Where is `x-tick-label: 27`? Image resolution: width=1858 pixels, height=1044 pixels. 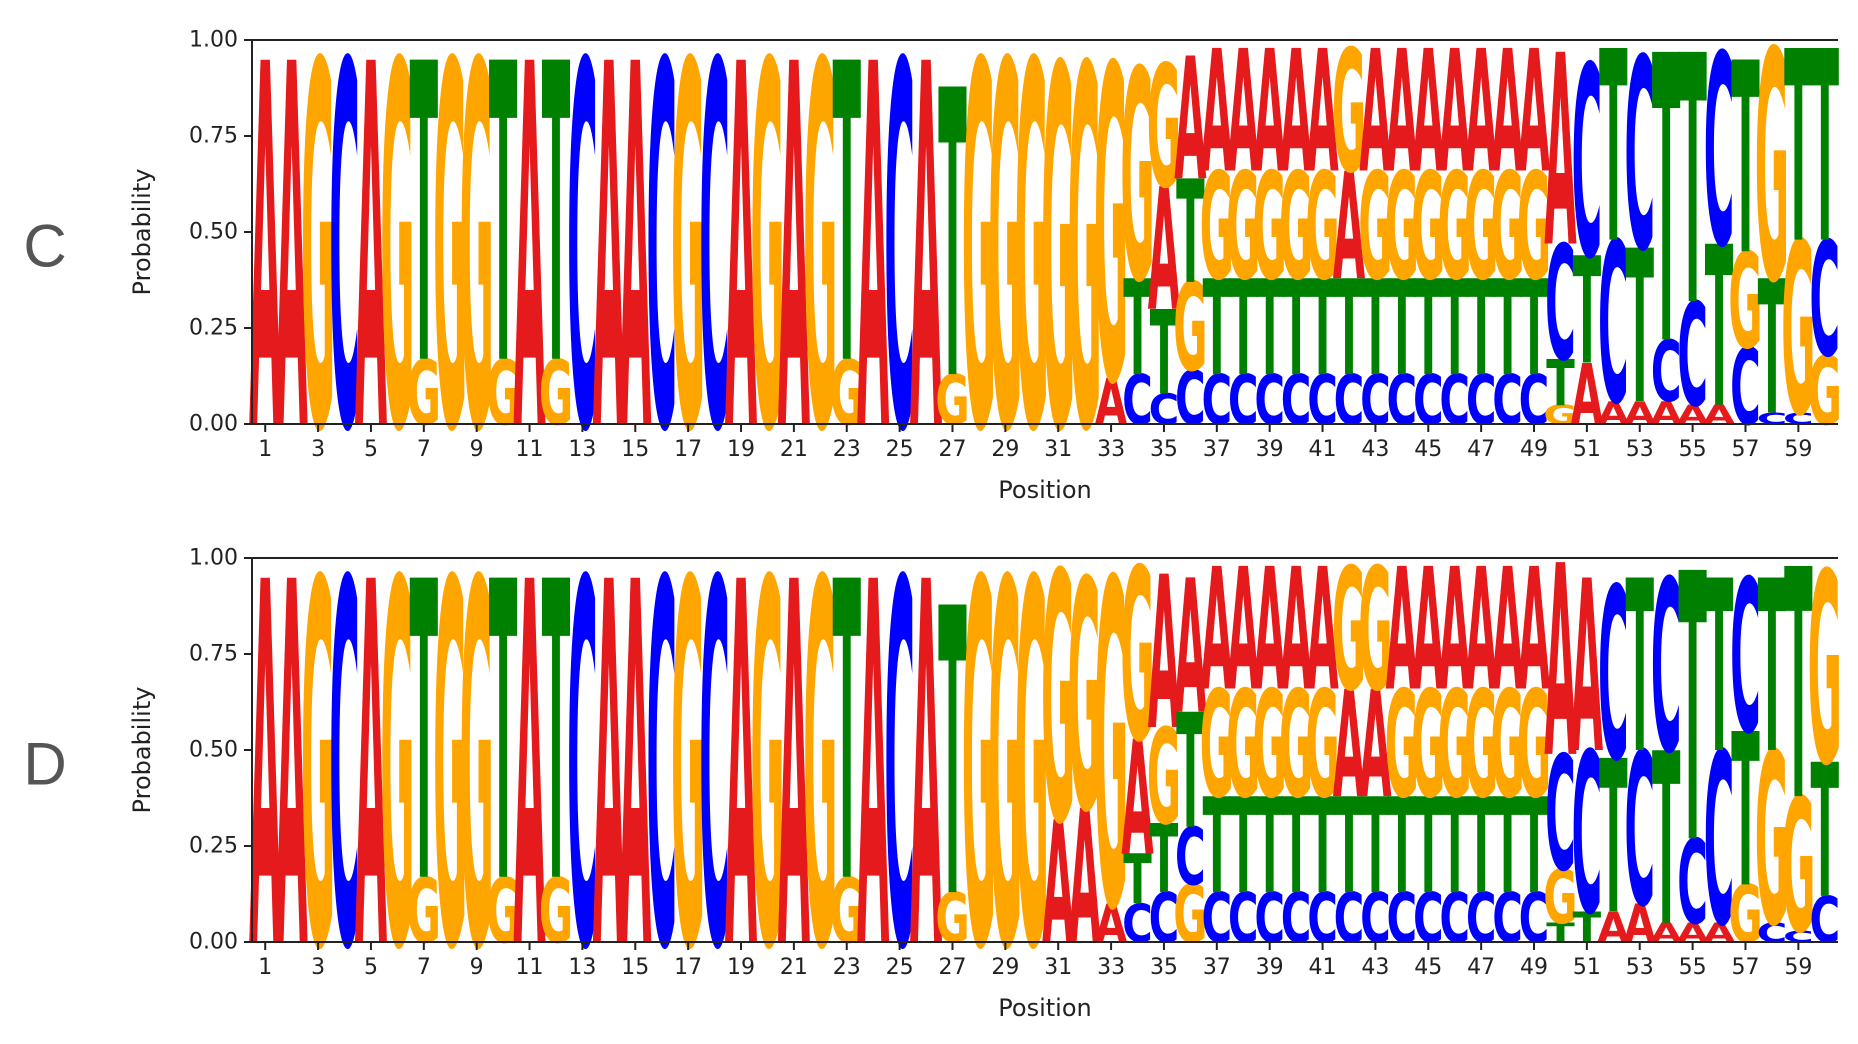 x-tick-label: 27 is located at coordinates (952, 967).